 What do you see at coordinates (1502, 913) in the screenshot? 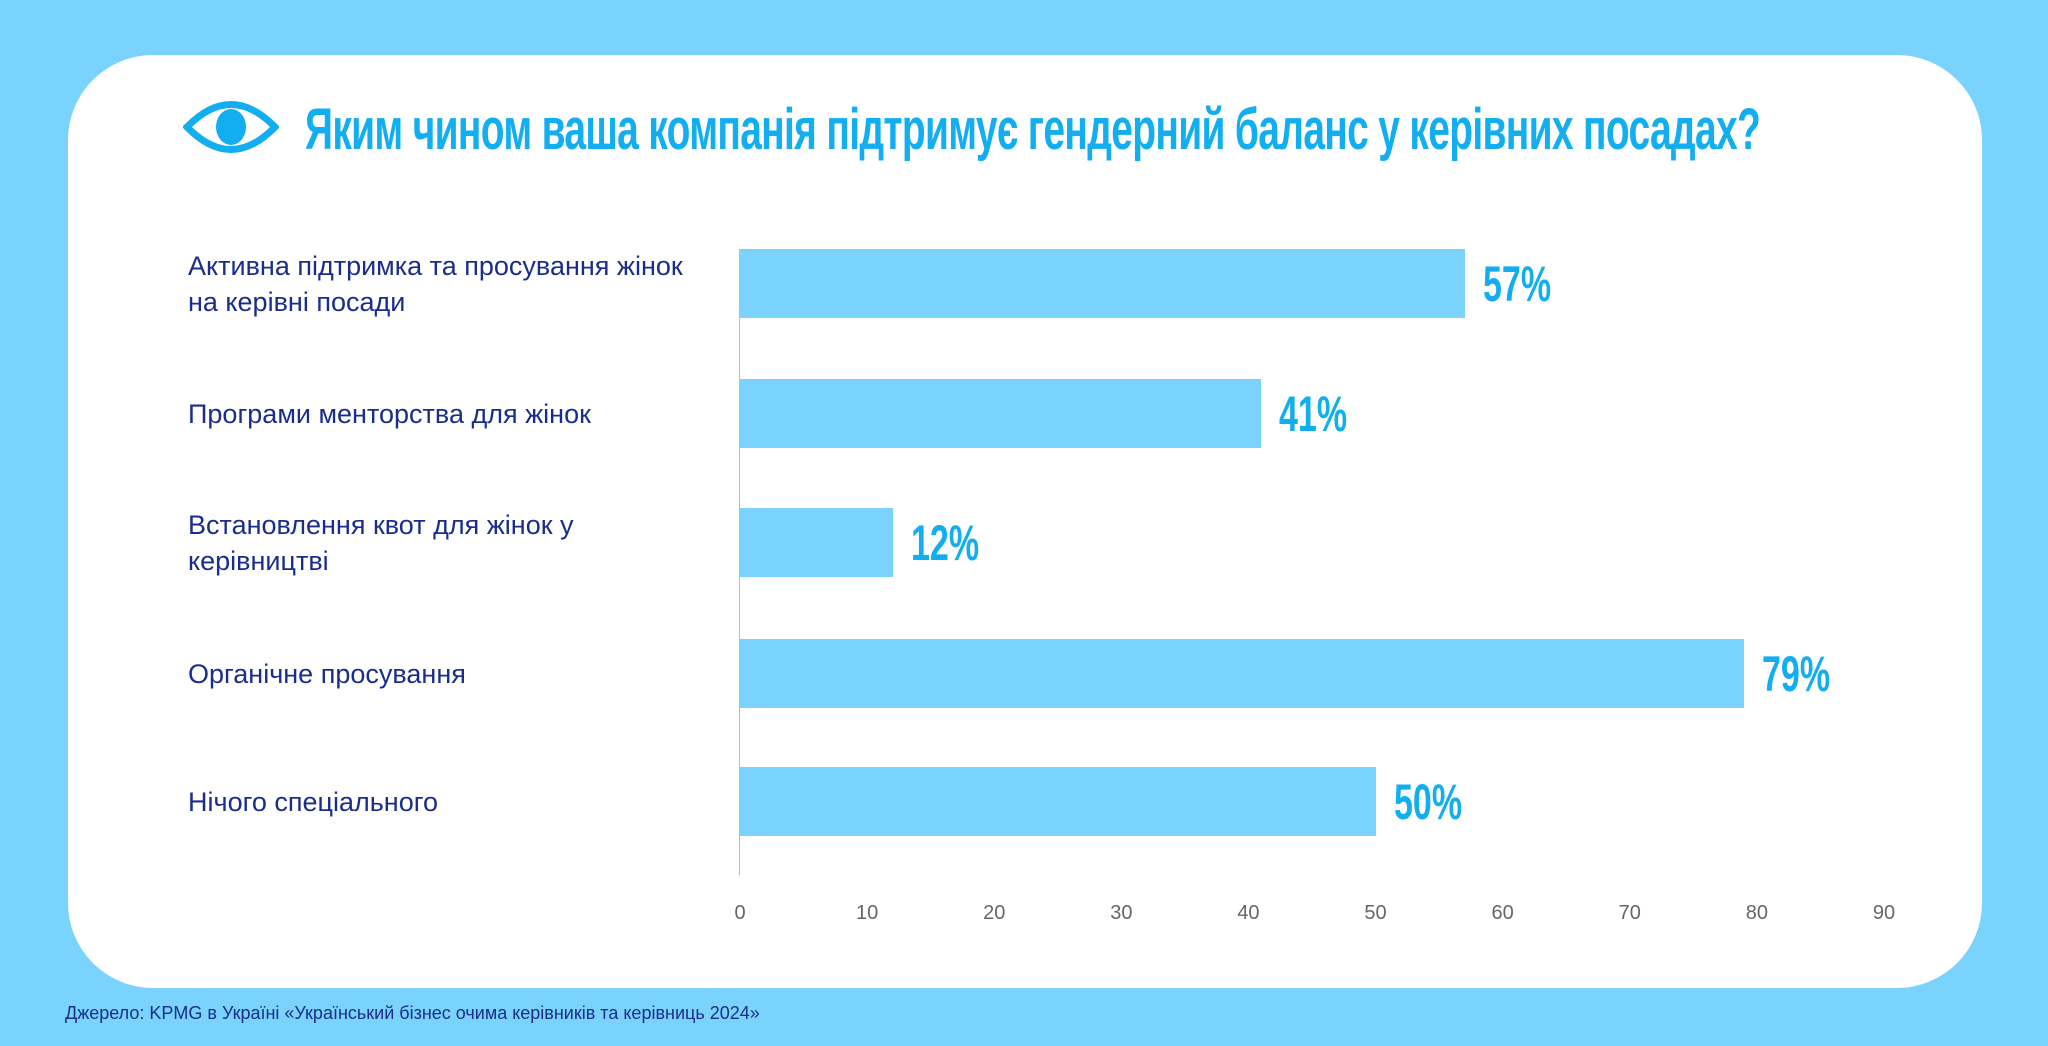
I see `x-tick-label: 60` at bounding box center [1502, 913].